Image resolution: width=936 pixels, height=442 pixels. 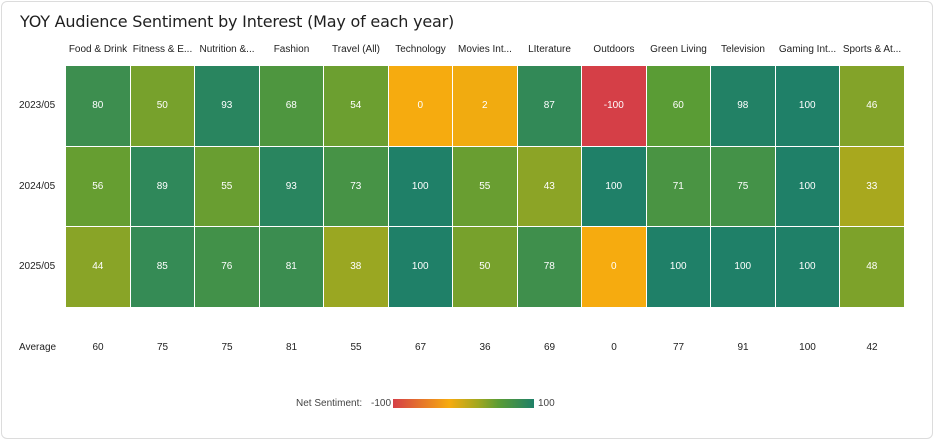 What do you see at coordinates (678, 186) in the screenshot?
I see `heatmap-cell: 71` at bounding box center [678, 186].